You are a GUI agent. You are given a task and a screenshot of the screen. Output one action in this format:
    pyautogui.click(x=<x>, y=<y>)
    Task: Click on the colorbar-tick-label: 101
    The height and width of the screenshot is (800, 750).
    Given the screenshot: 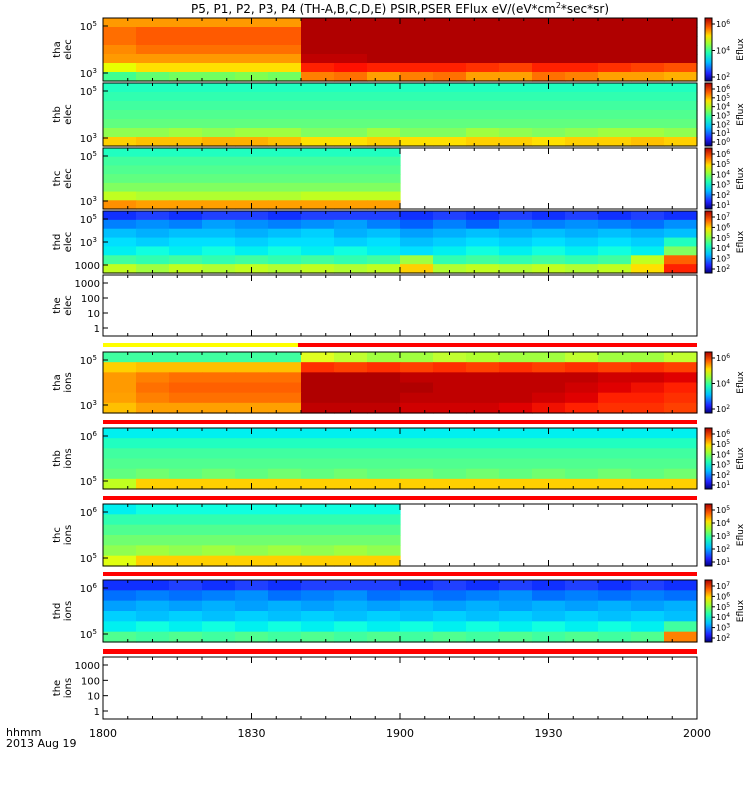 What is the action you would take?
    pyautogui.click(x=723, y=133)
    